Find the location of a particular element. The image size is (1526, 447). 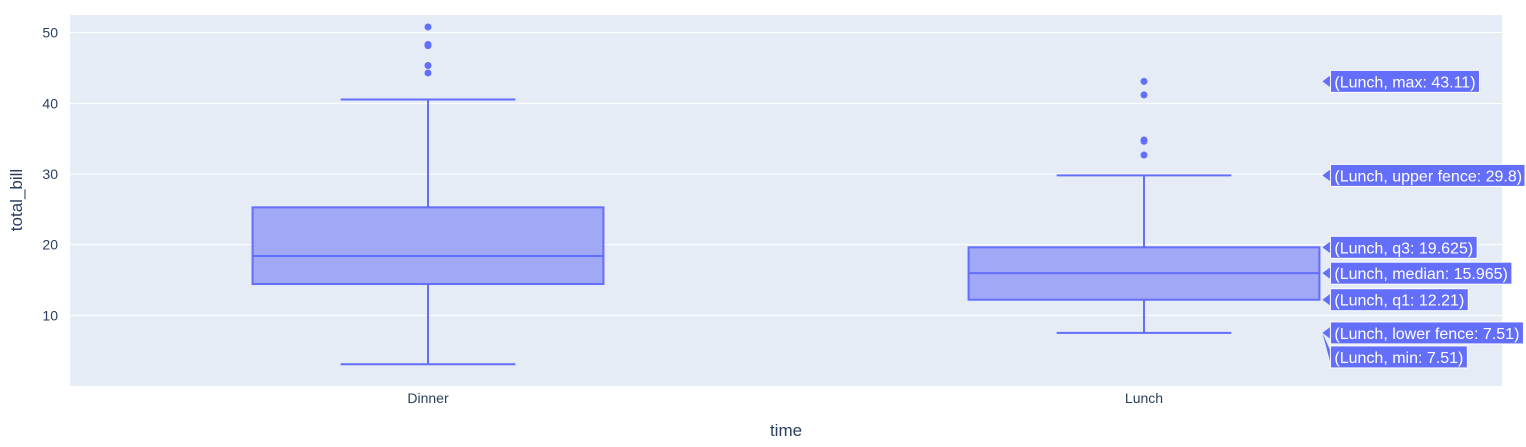

hover-label-text: (Lunch, upper fence: 29.8) is located at coordinates (1428, 176).